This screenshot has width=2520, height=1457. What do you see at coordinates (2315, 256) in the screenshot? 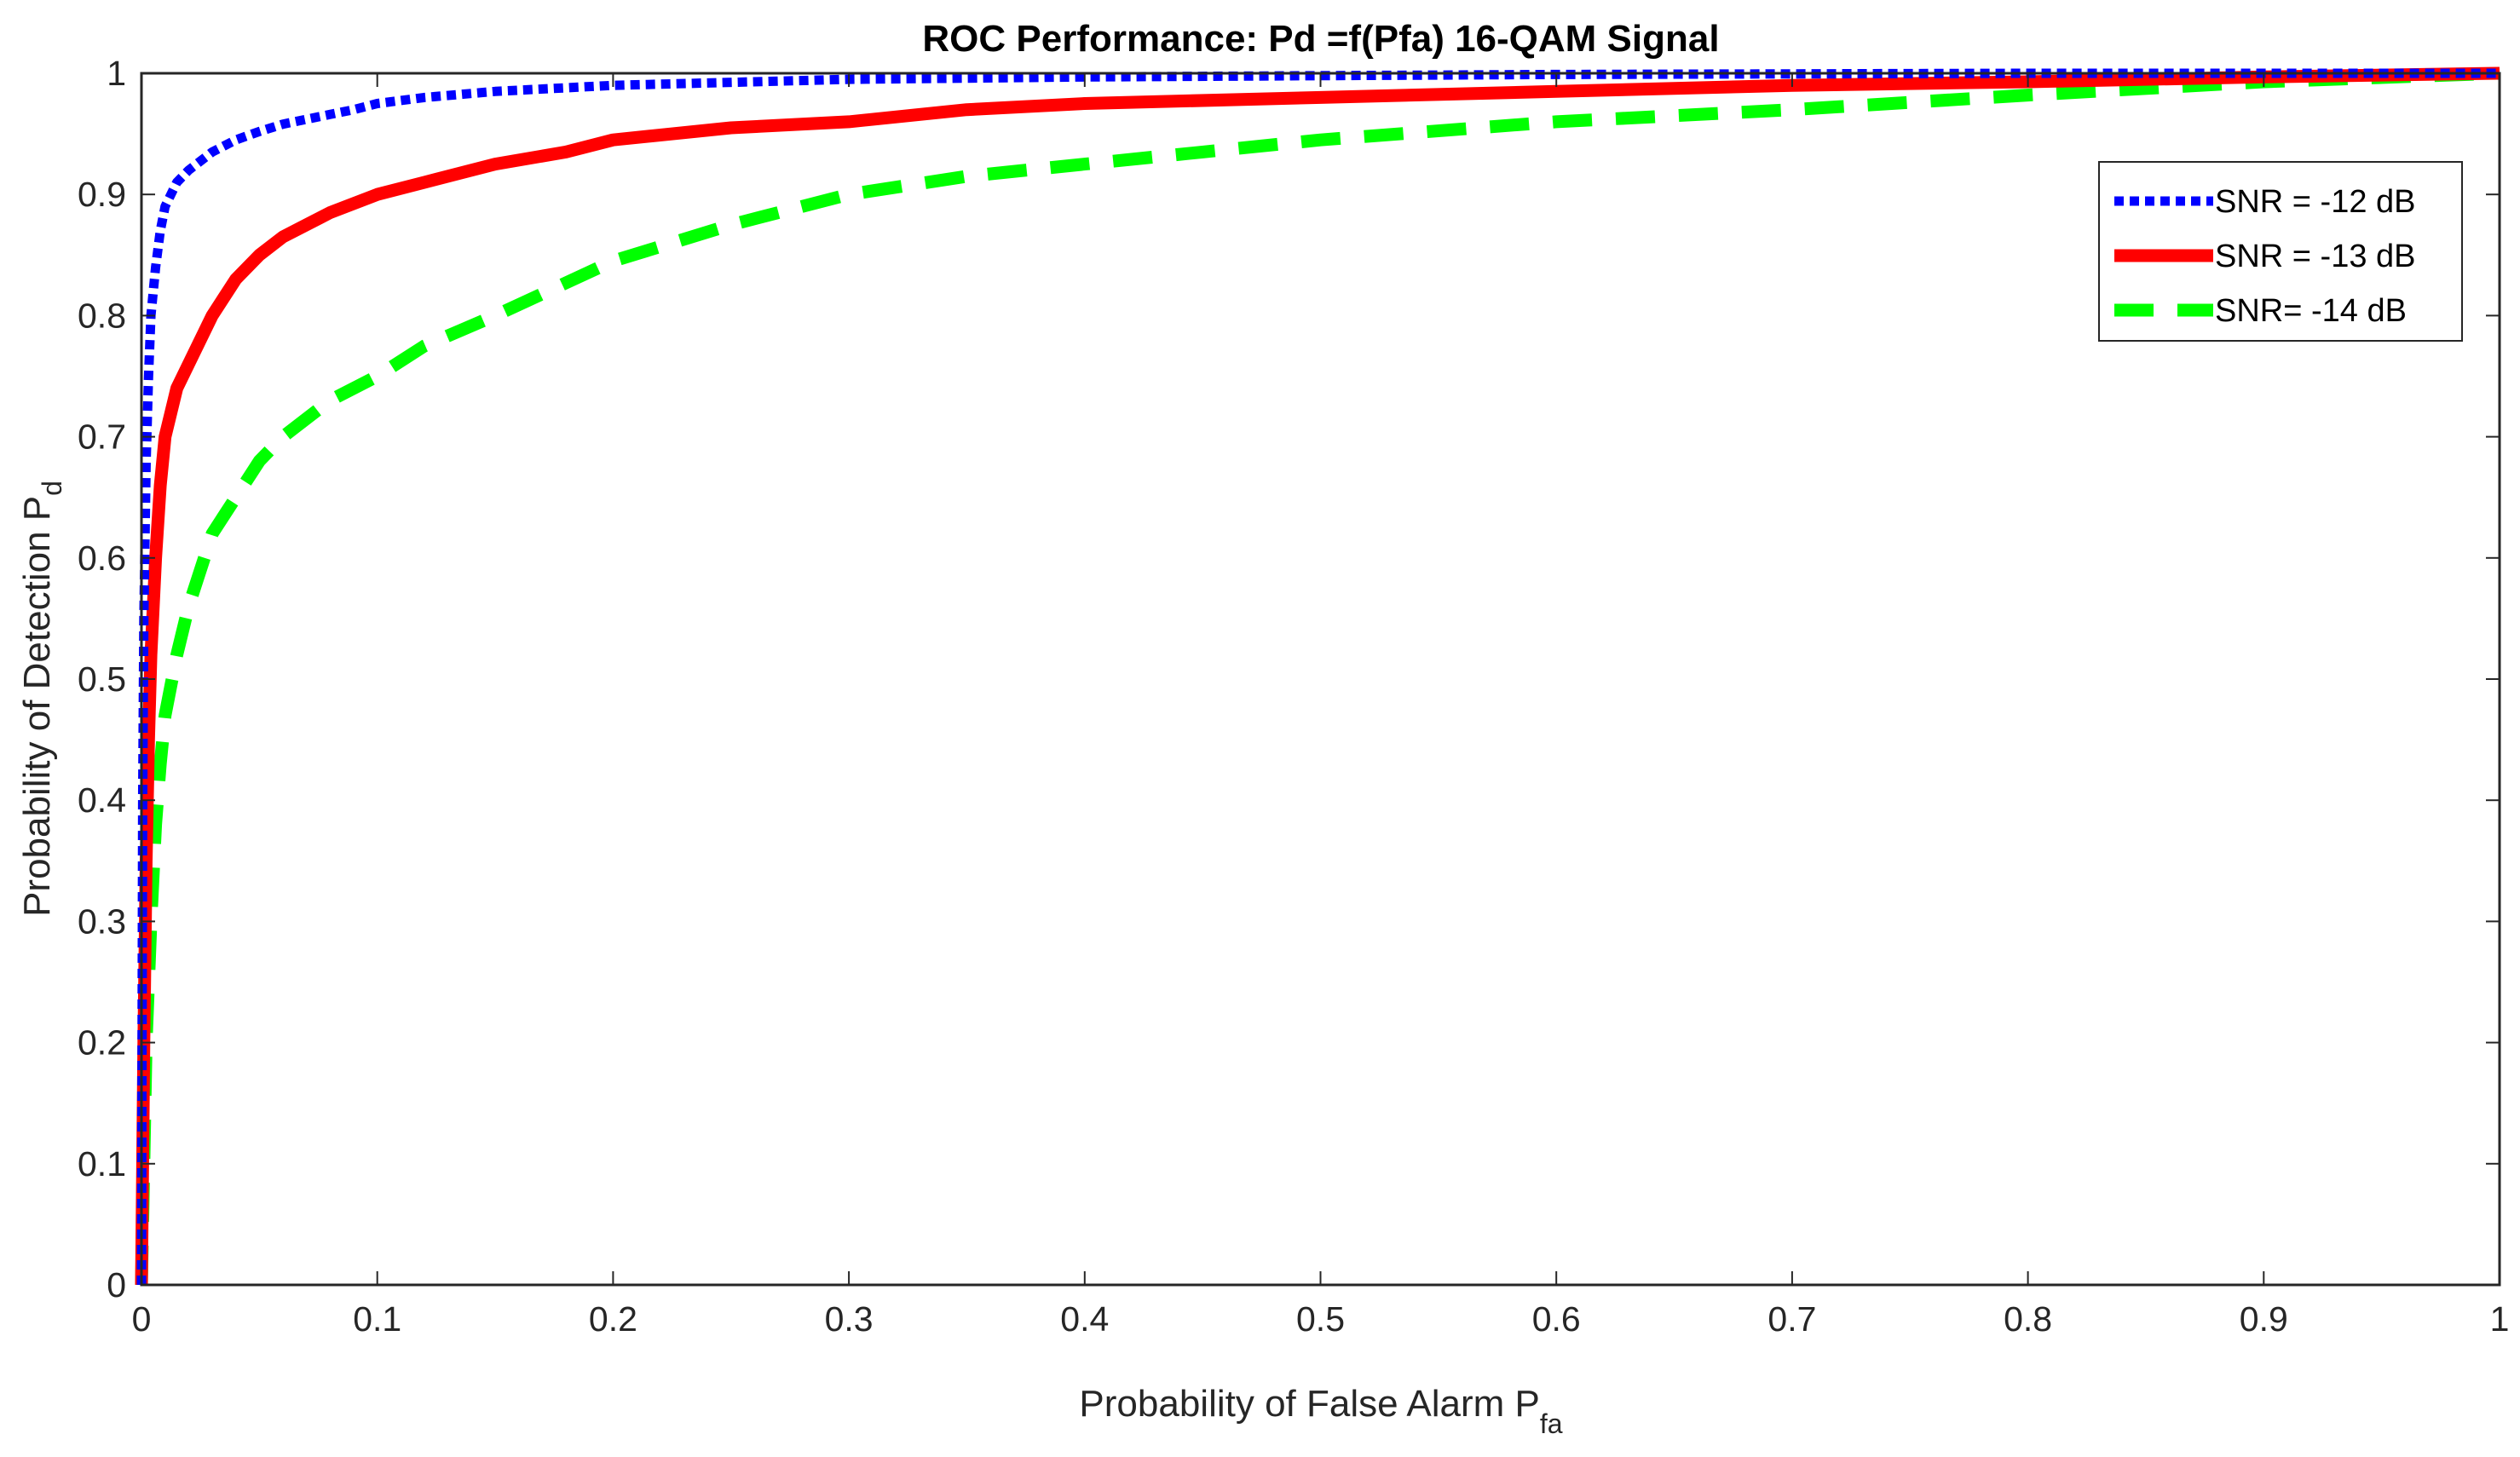
I see `legend-label-1: SNR = -13 dB` at bounding box center [2315, 256].